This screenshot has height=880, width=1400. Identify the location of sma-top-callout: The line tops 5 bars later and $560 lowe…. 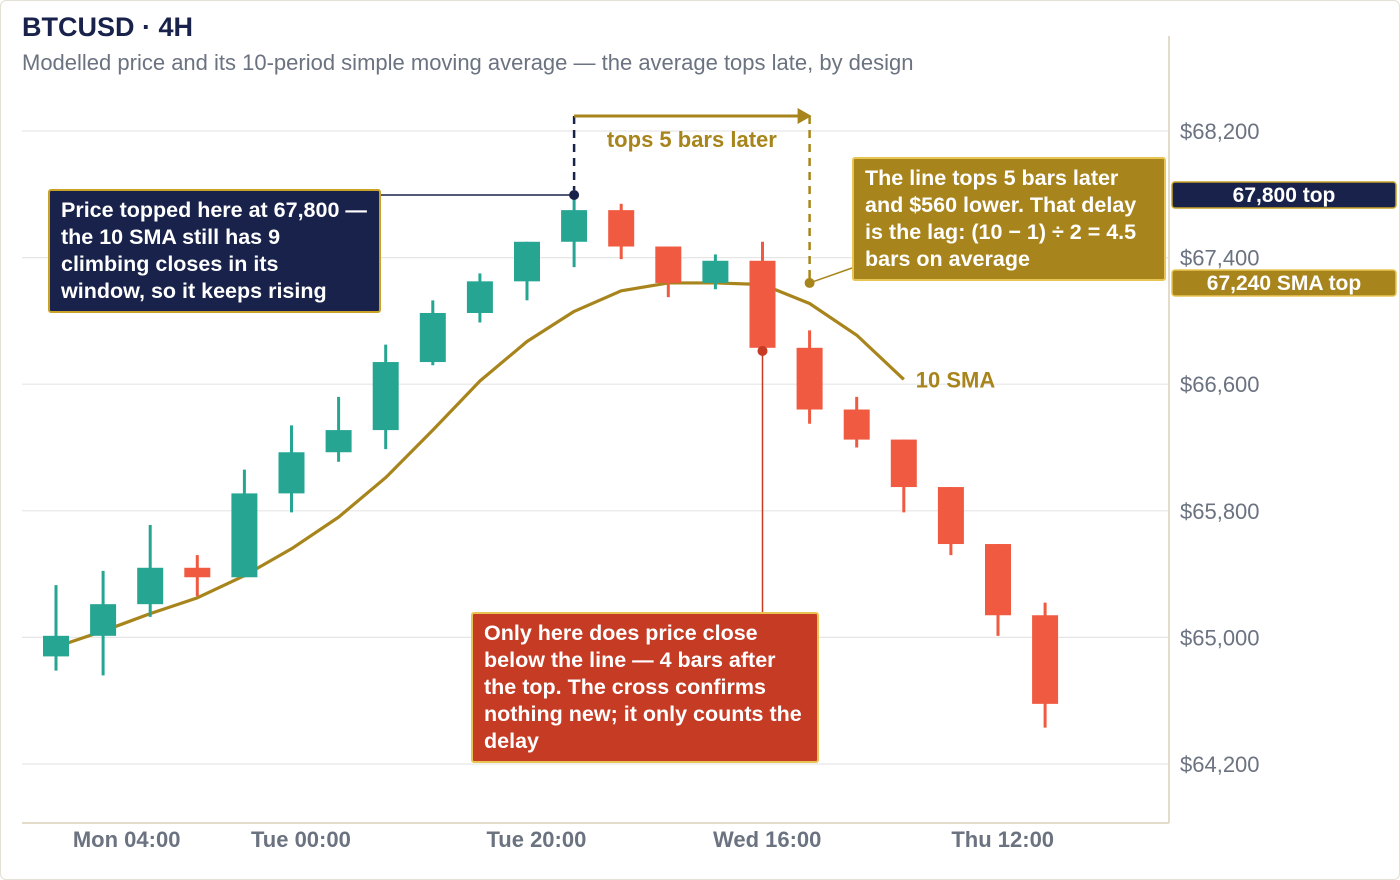
(1009, 219).